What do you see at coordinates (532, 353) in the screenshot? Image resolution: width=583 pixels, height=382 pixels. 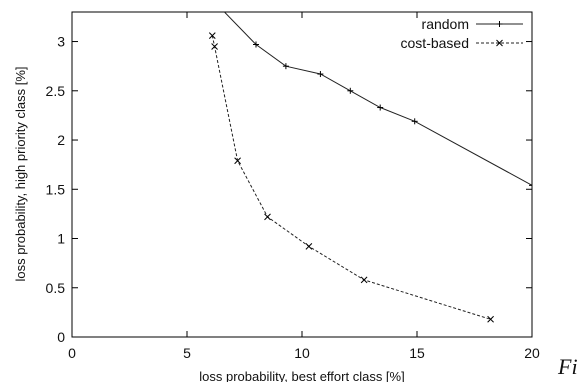 I see `x-tick-label: 20` at bounding box center [532, 353].